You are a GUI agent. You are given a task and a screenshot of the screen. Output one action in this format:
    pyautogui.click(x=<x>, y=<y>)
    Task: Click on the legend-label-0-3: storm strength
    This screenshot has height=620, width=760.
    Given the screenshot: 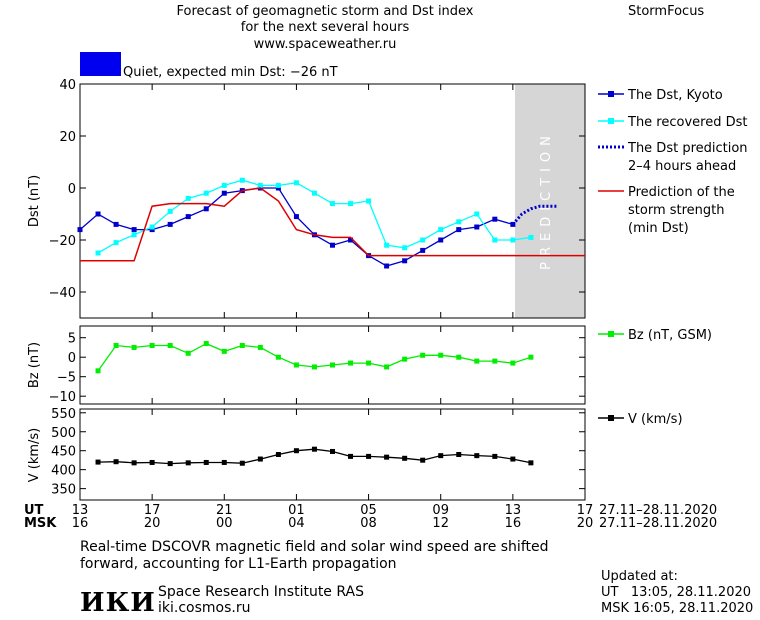 What is the action you would take?
    pyautogui.click(x=676, y=210)
    